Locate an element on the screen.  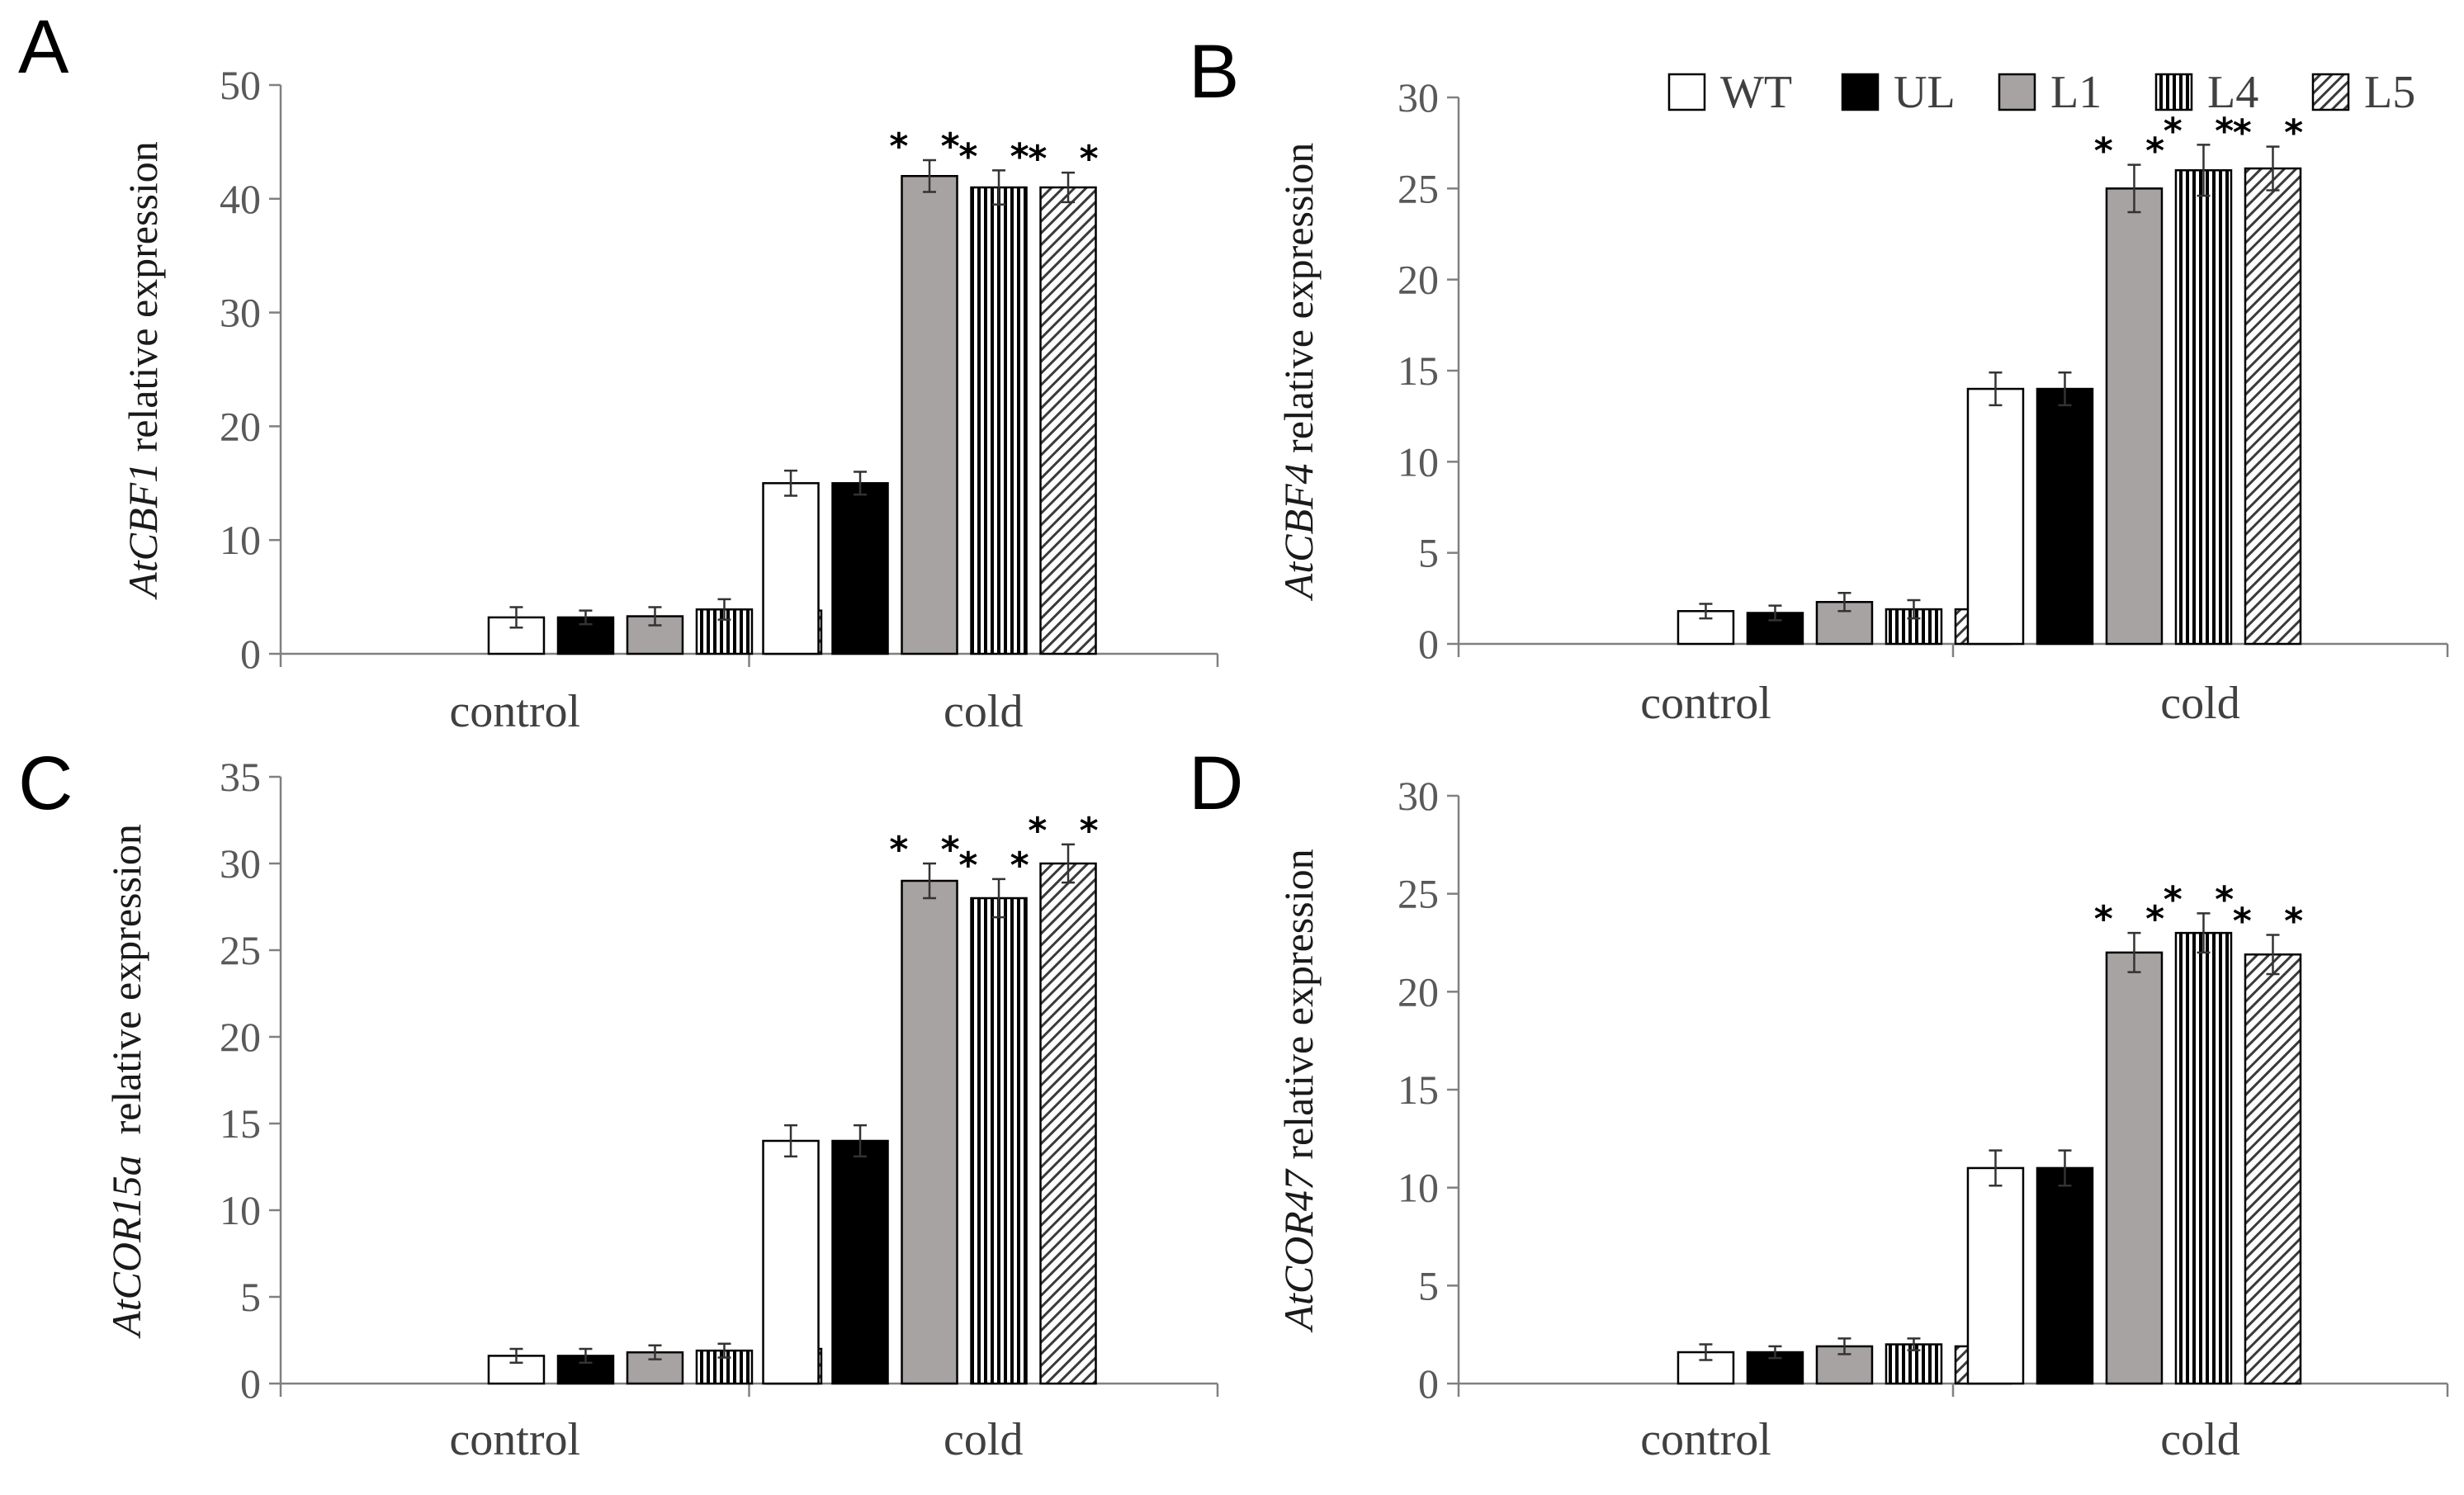
bar-l4-control is located at coordinates (724, 631).